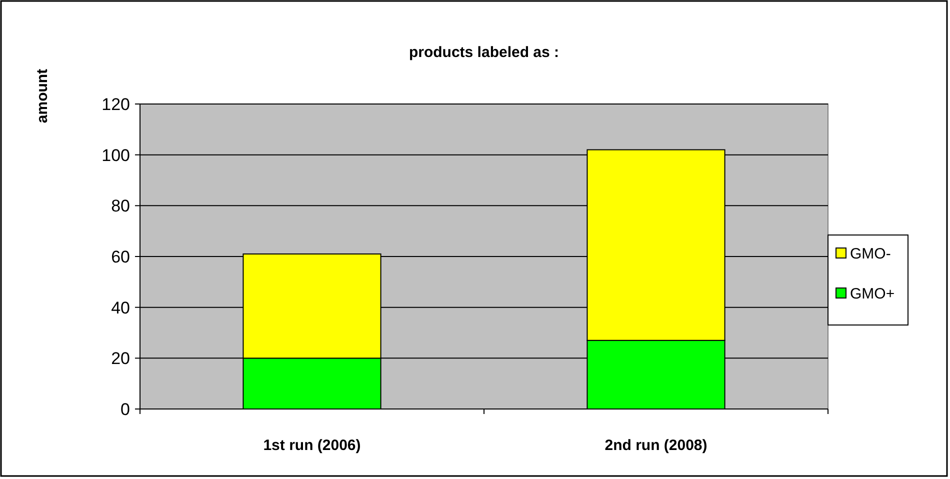 The height and width of the screenshot is (479, 950). I want to click on y-tick-label: 100, so click(116, 155).